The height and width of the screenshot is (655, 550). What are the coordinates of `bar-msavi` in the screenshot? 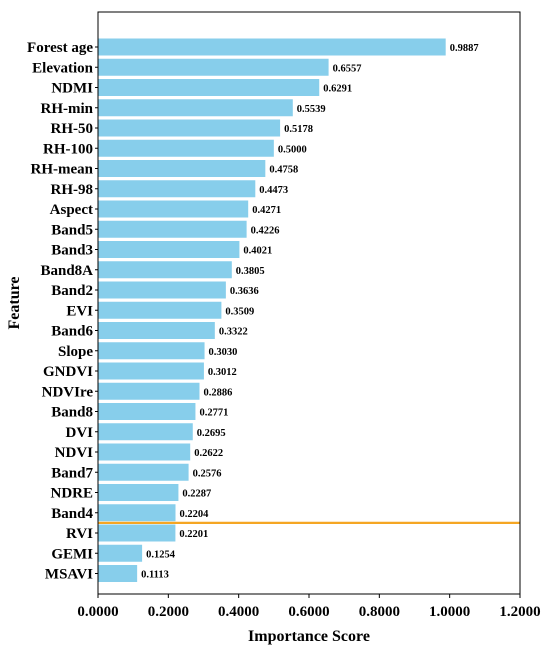 It's located at (118, 573).